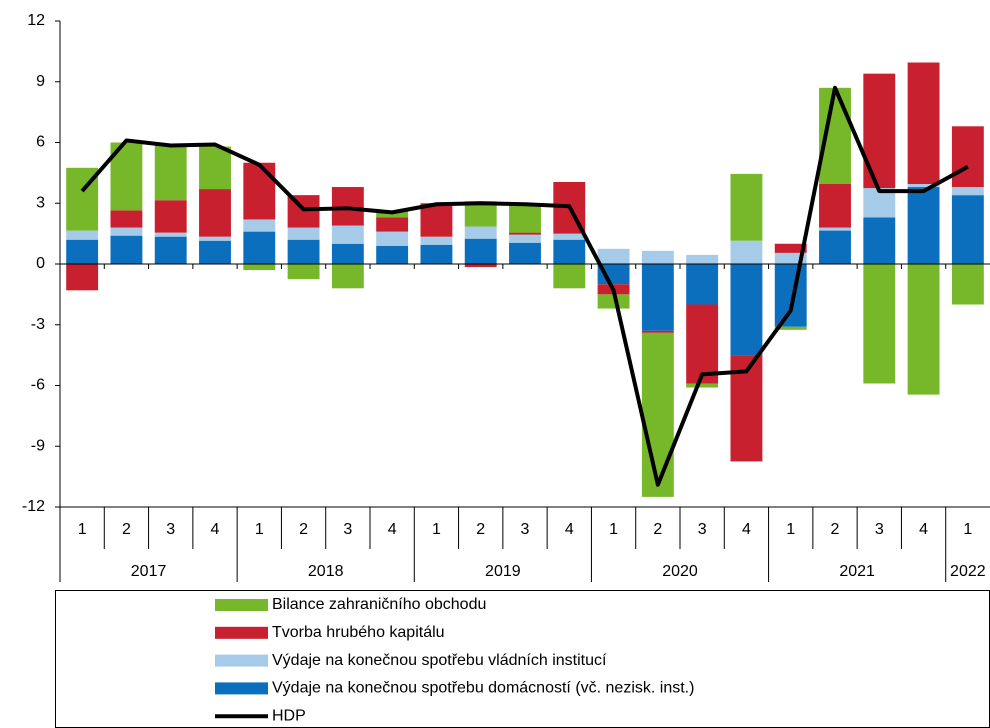 Image resolution: width=990 pixels, height=728 pixels. What do you see at coordinates (968, 571) in the screenshot?
I see `group-label: 2022` at bounding box center [968, 571].